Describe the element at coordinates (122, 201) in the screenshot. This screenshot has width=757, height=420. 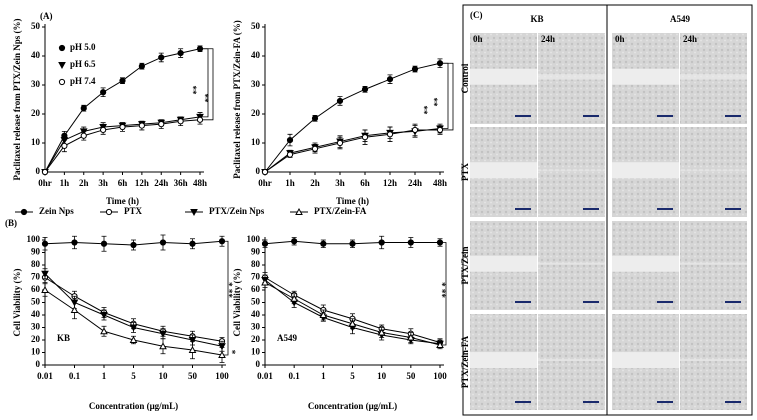
I see `x-axis-title: Time (h)` at that location.